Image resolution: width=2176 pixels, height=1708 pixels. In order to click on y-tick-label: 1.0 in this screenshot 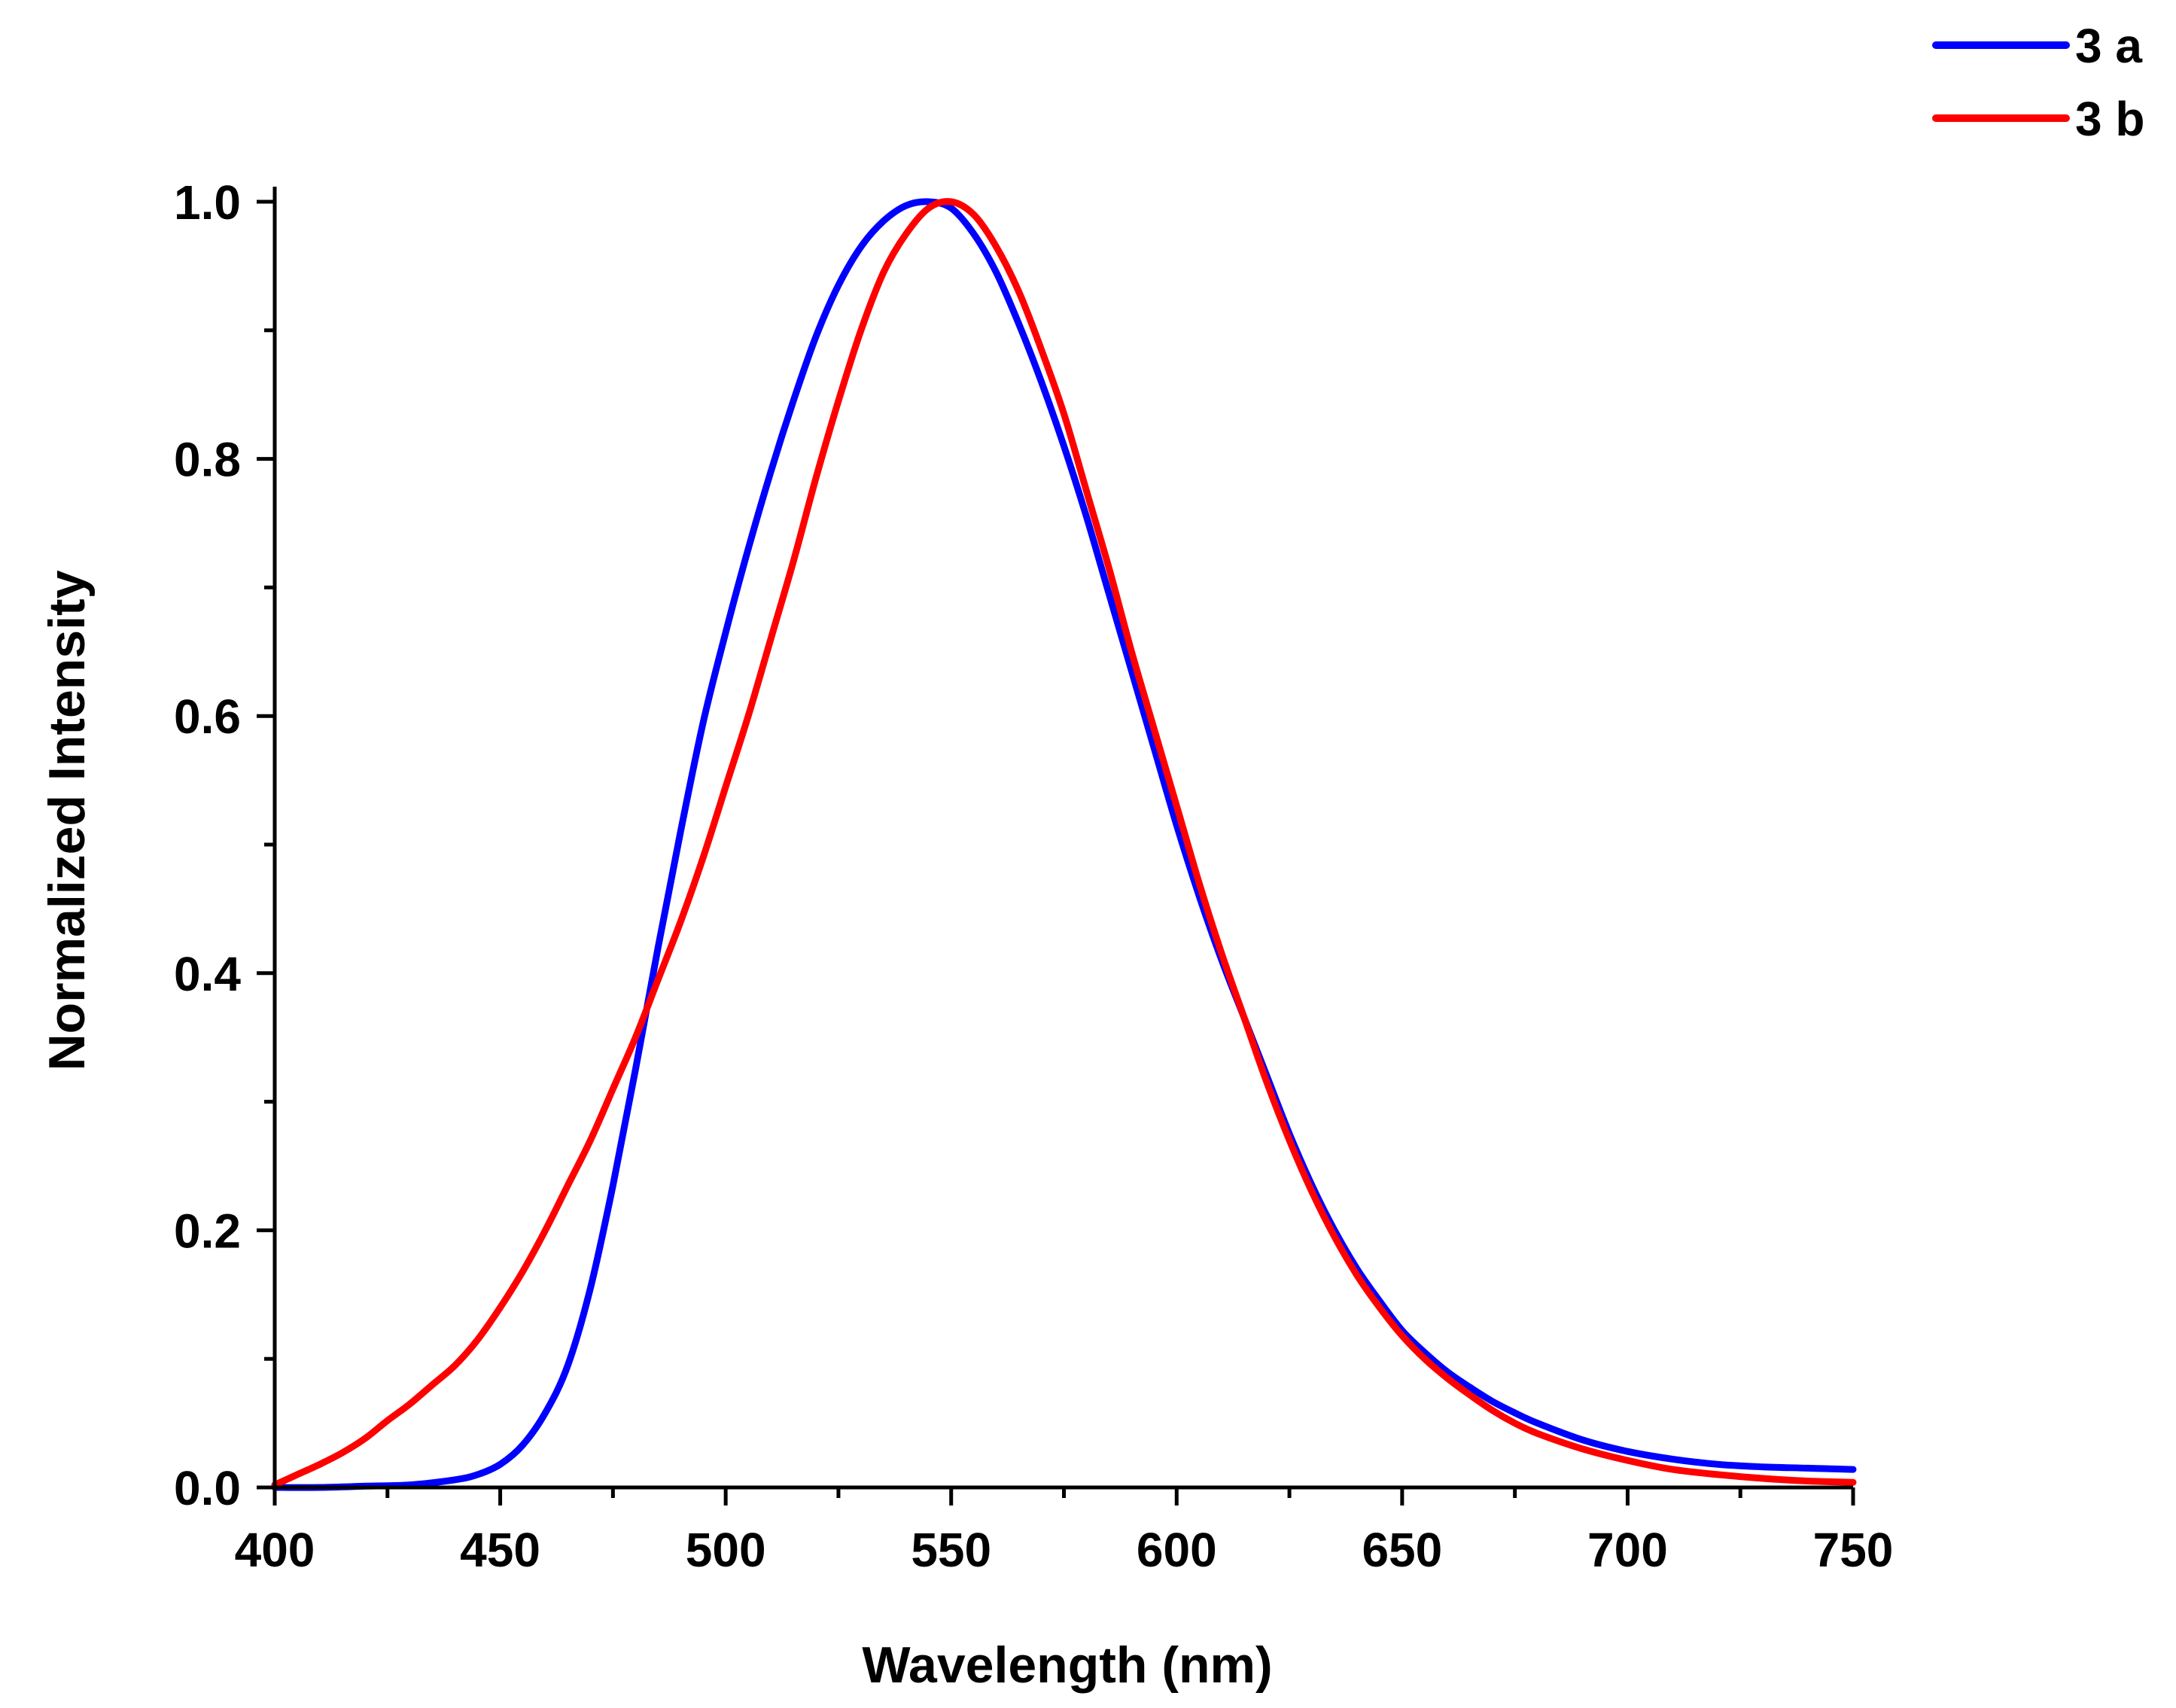, I will do `click(208, 202)`.